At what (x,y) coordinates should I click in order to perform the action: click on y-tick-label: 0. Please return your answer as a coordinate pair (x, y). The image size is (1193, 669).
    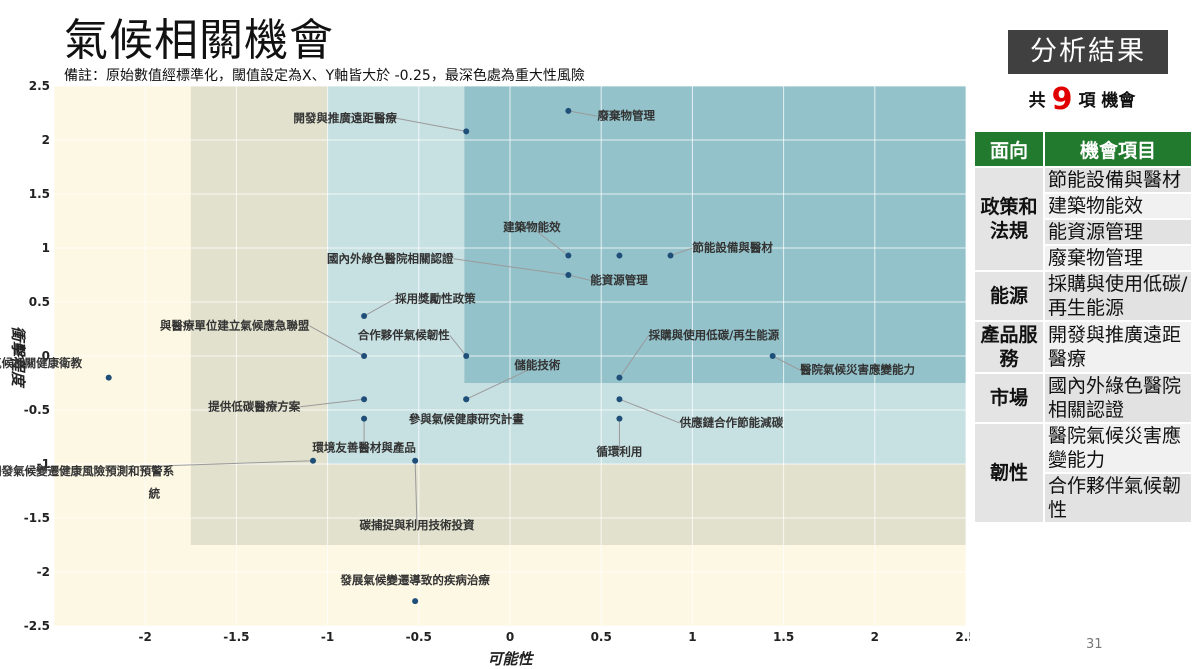
    Looking at the image, I should click on (46, 356).